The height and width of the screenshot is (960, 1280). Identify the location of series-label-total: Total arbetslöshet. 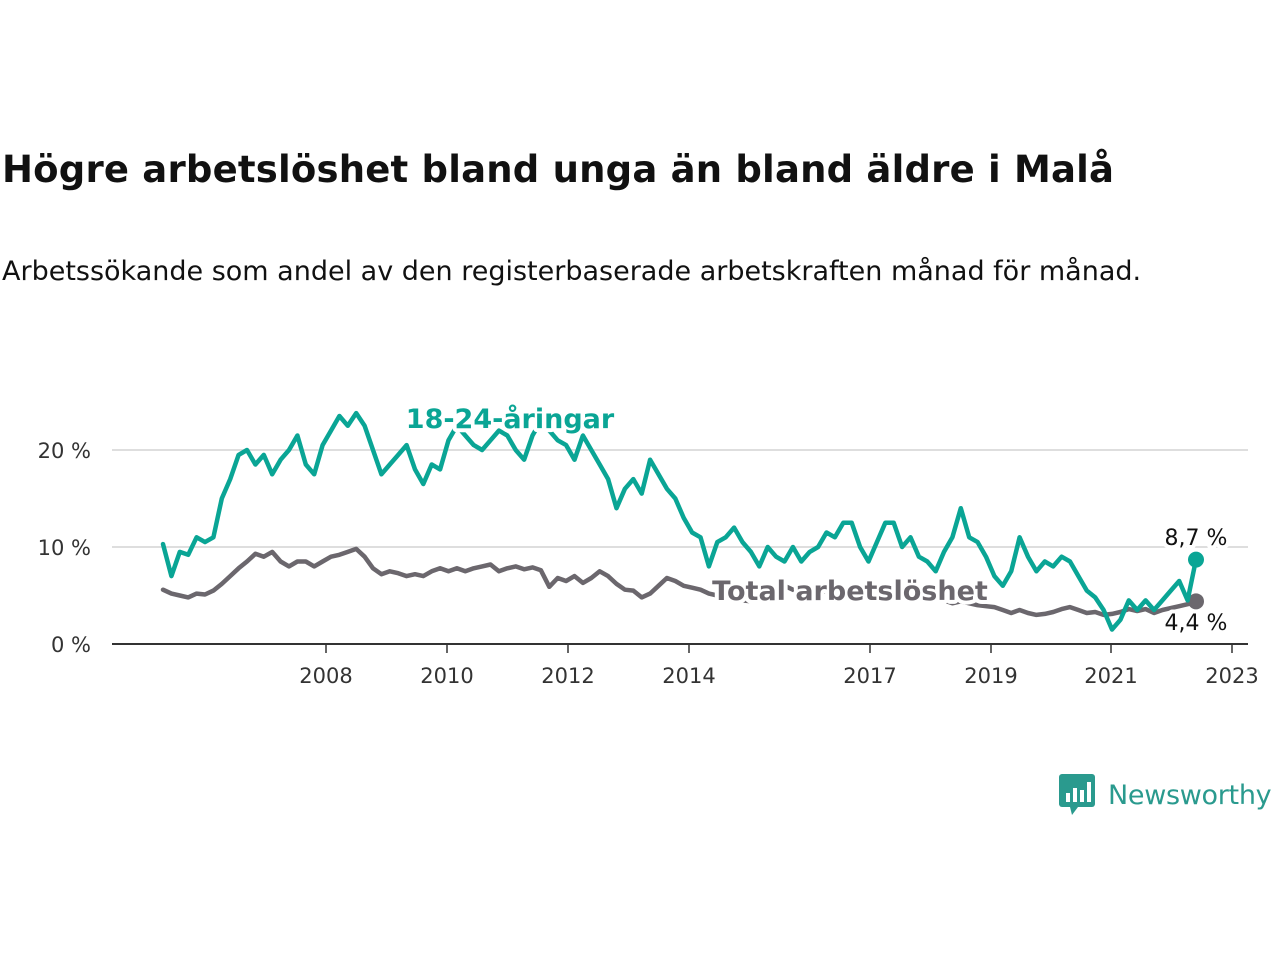
(850, 591).